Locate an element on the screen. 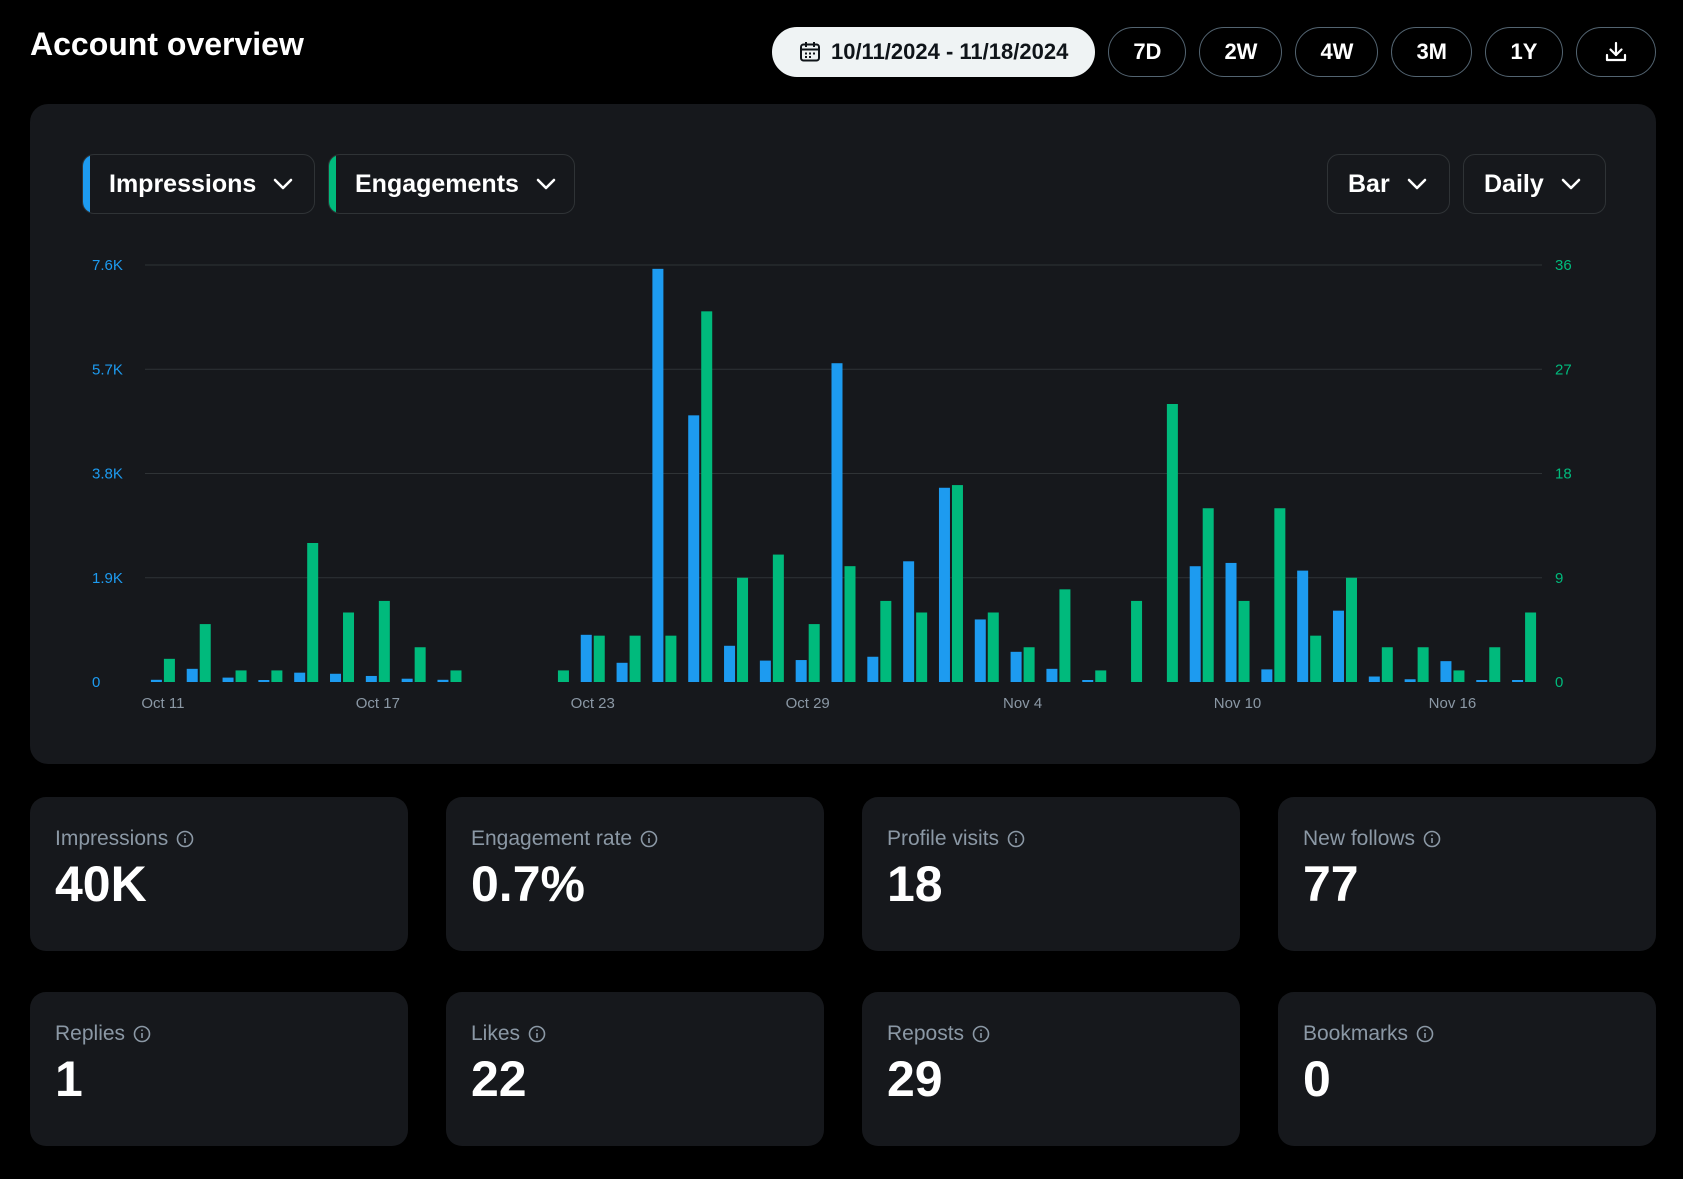 Image resolution: width=1683 pixels, height=1179 pixels. range-3m-button: 3M is located at coordinates (1431, 52).